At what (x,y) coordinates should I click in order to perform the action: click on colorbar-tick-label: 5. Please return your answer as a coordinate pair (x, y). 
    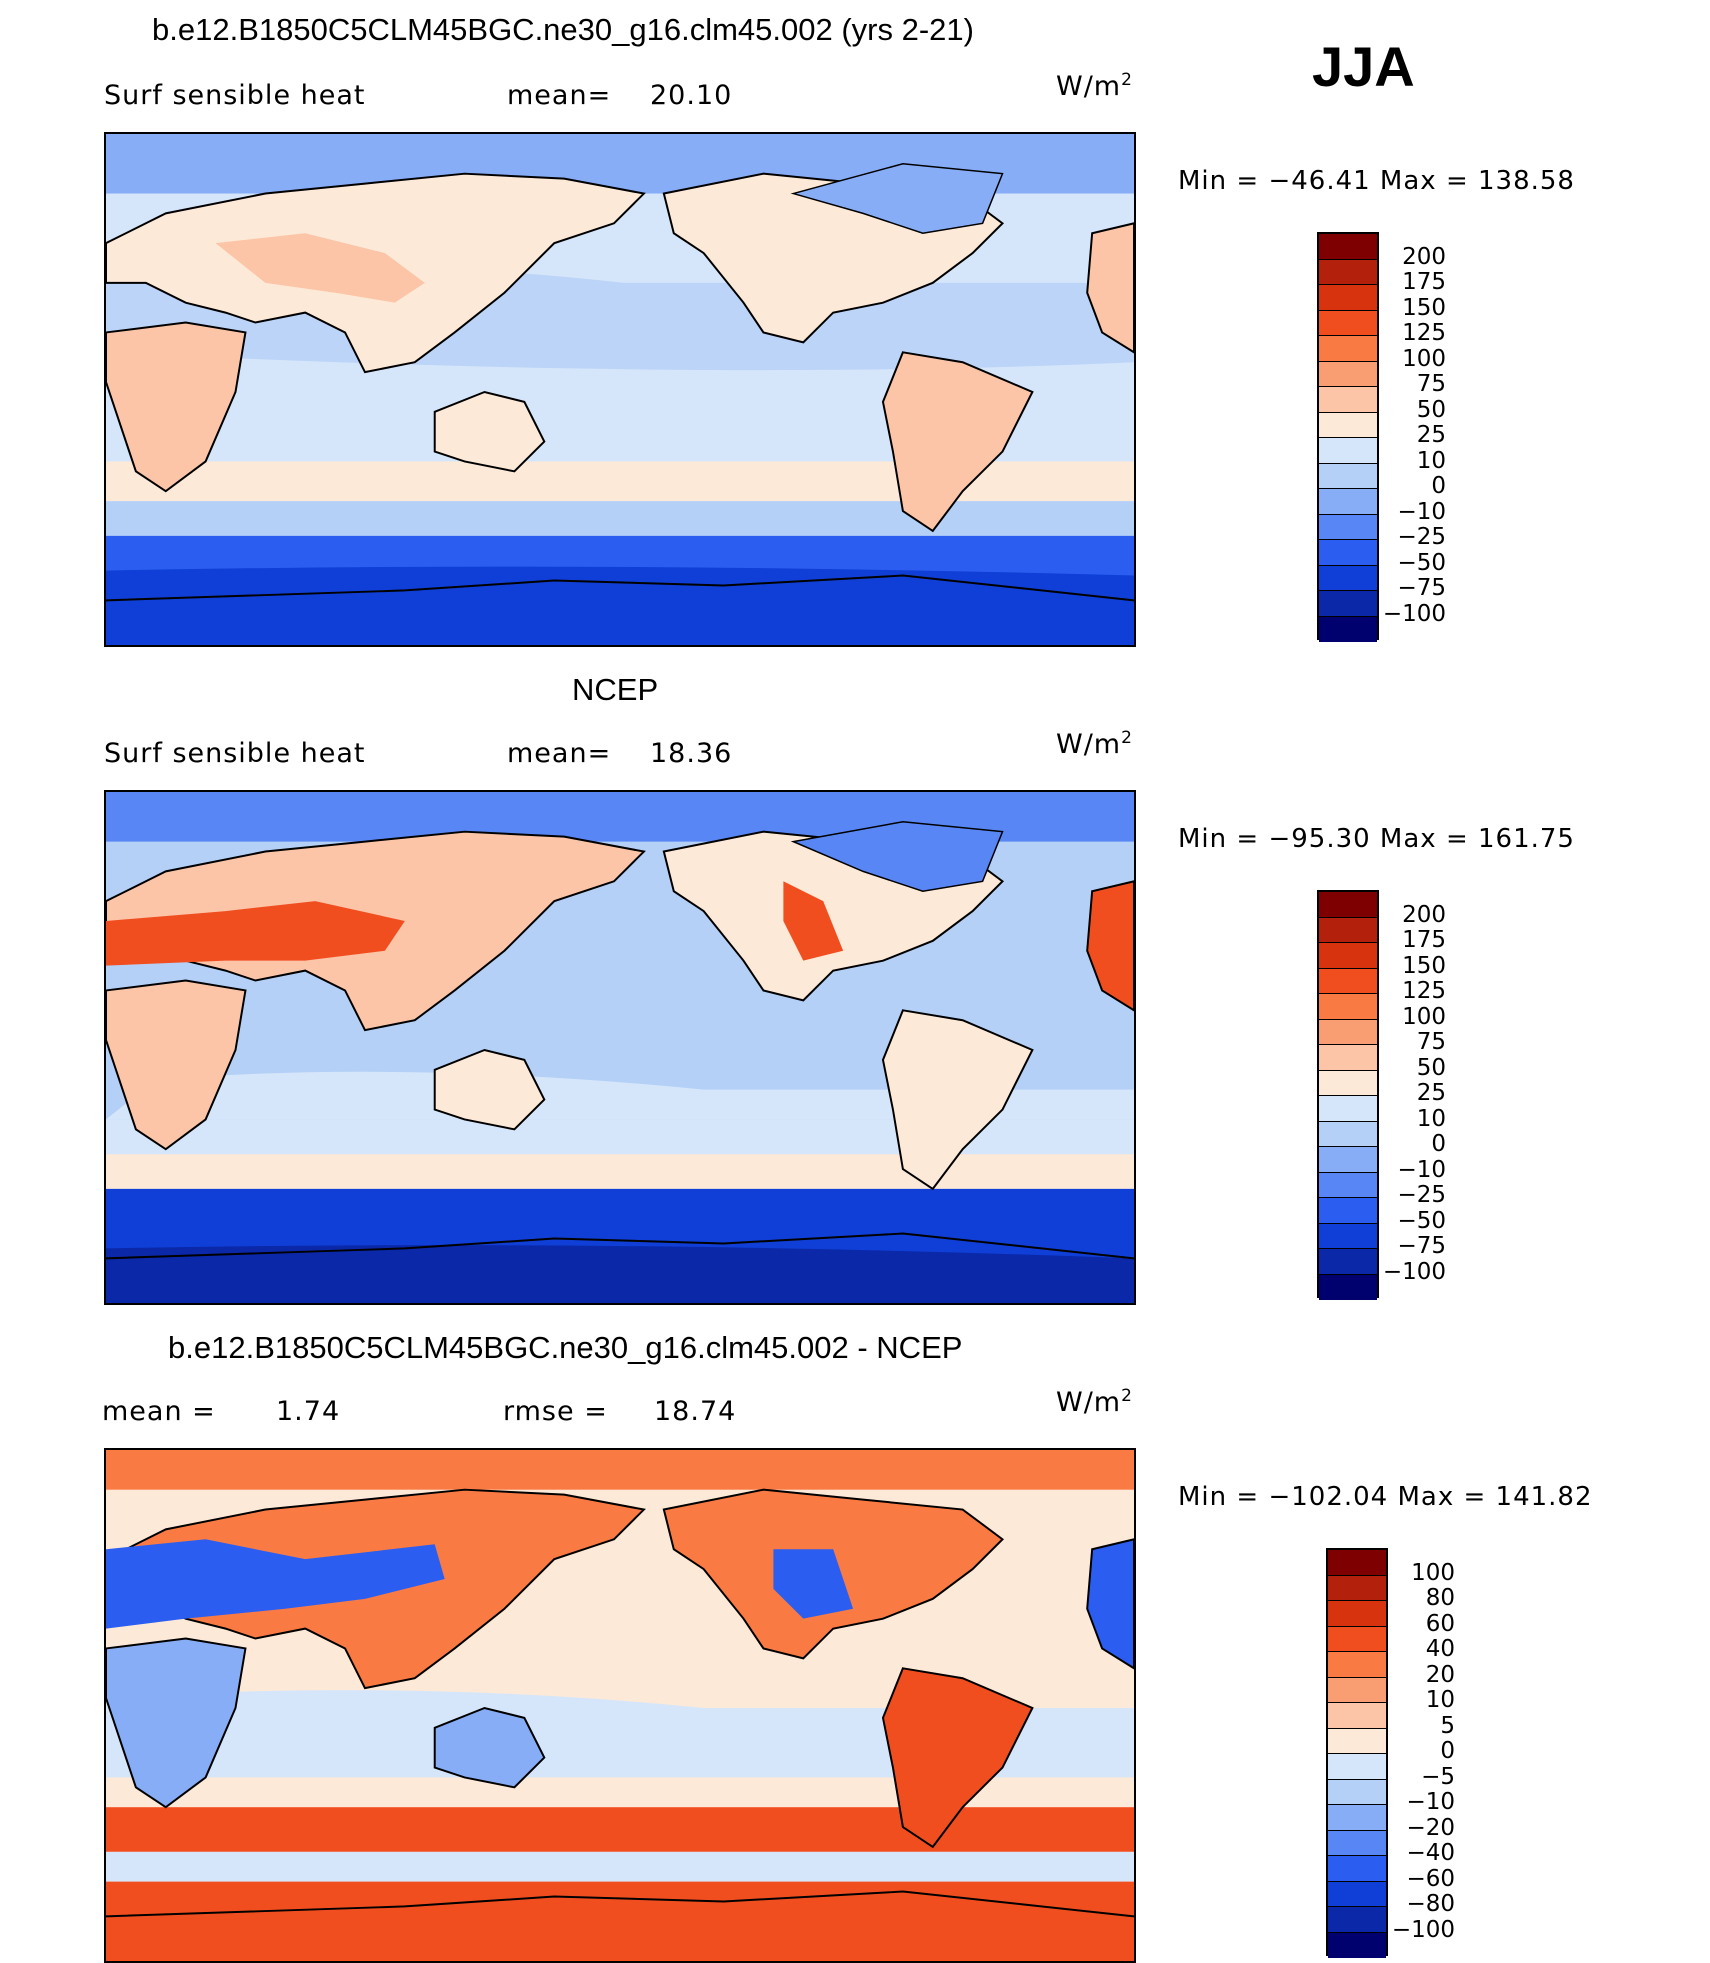
    Looking at the image, I should click on (1447, 1725).